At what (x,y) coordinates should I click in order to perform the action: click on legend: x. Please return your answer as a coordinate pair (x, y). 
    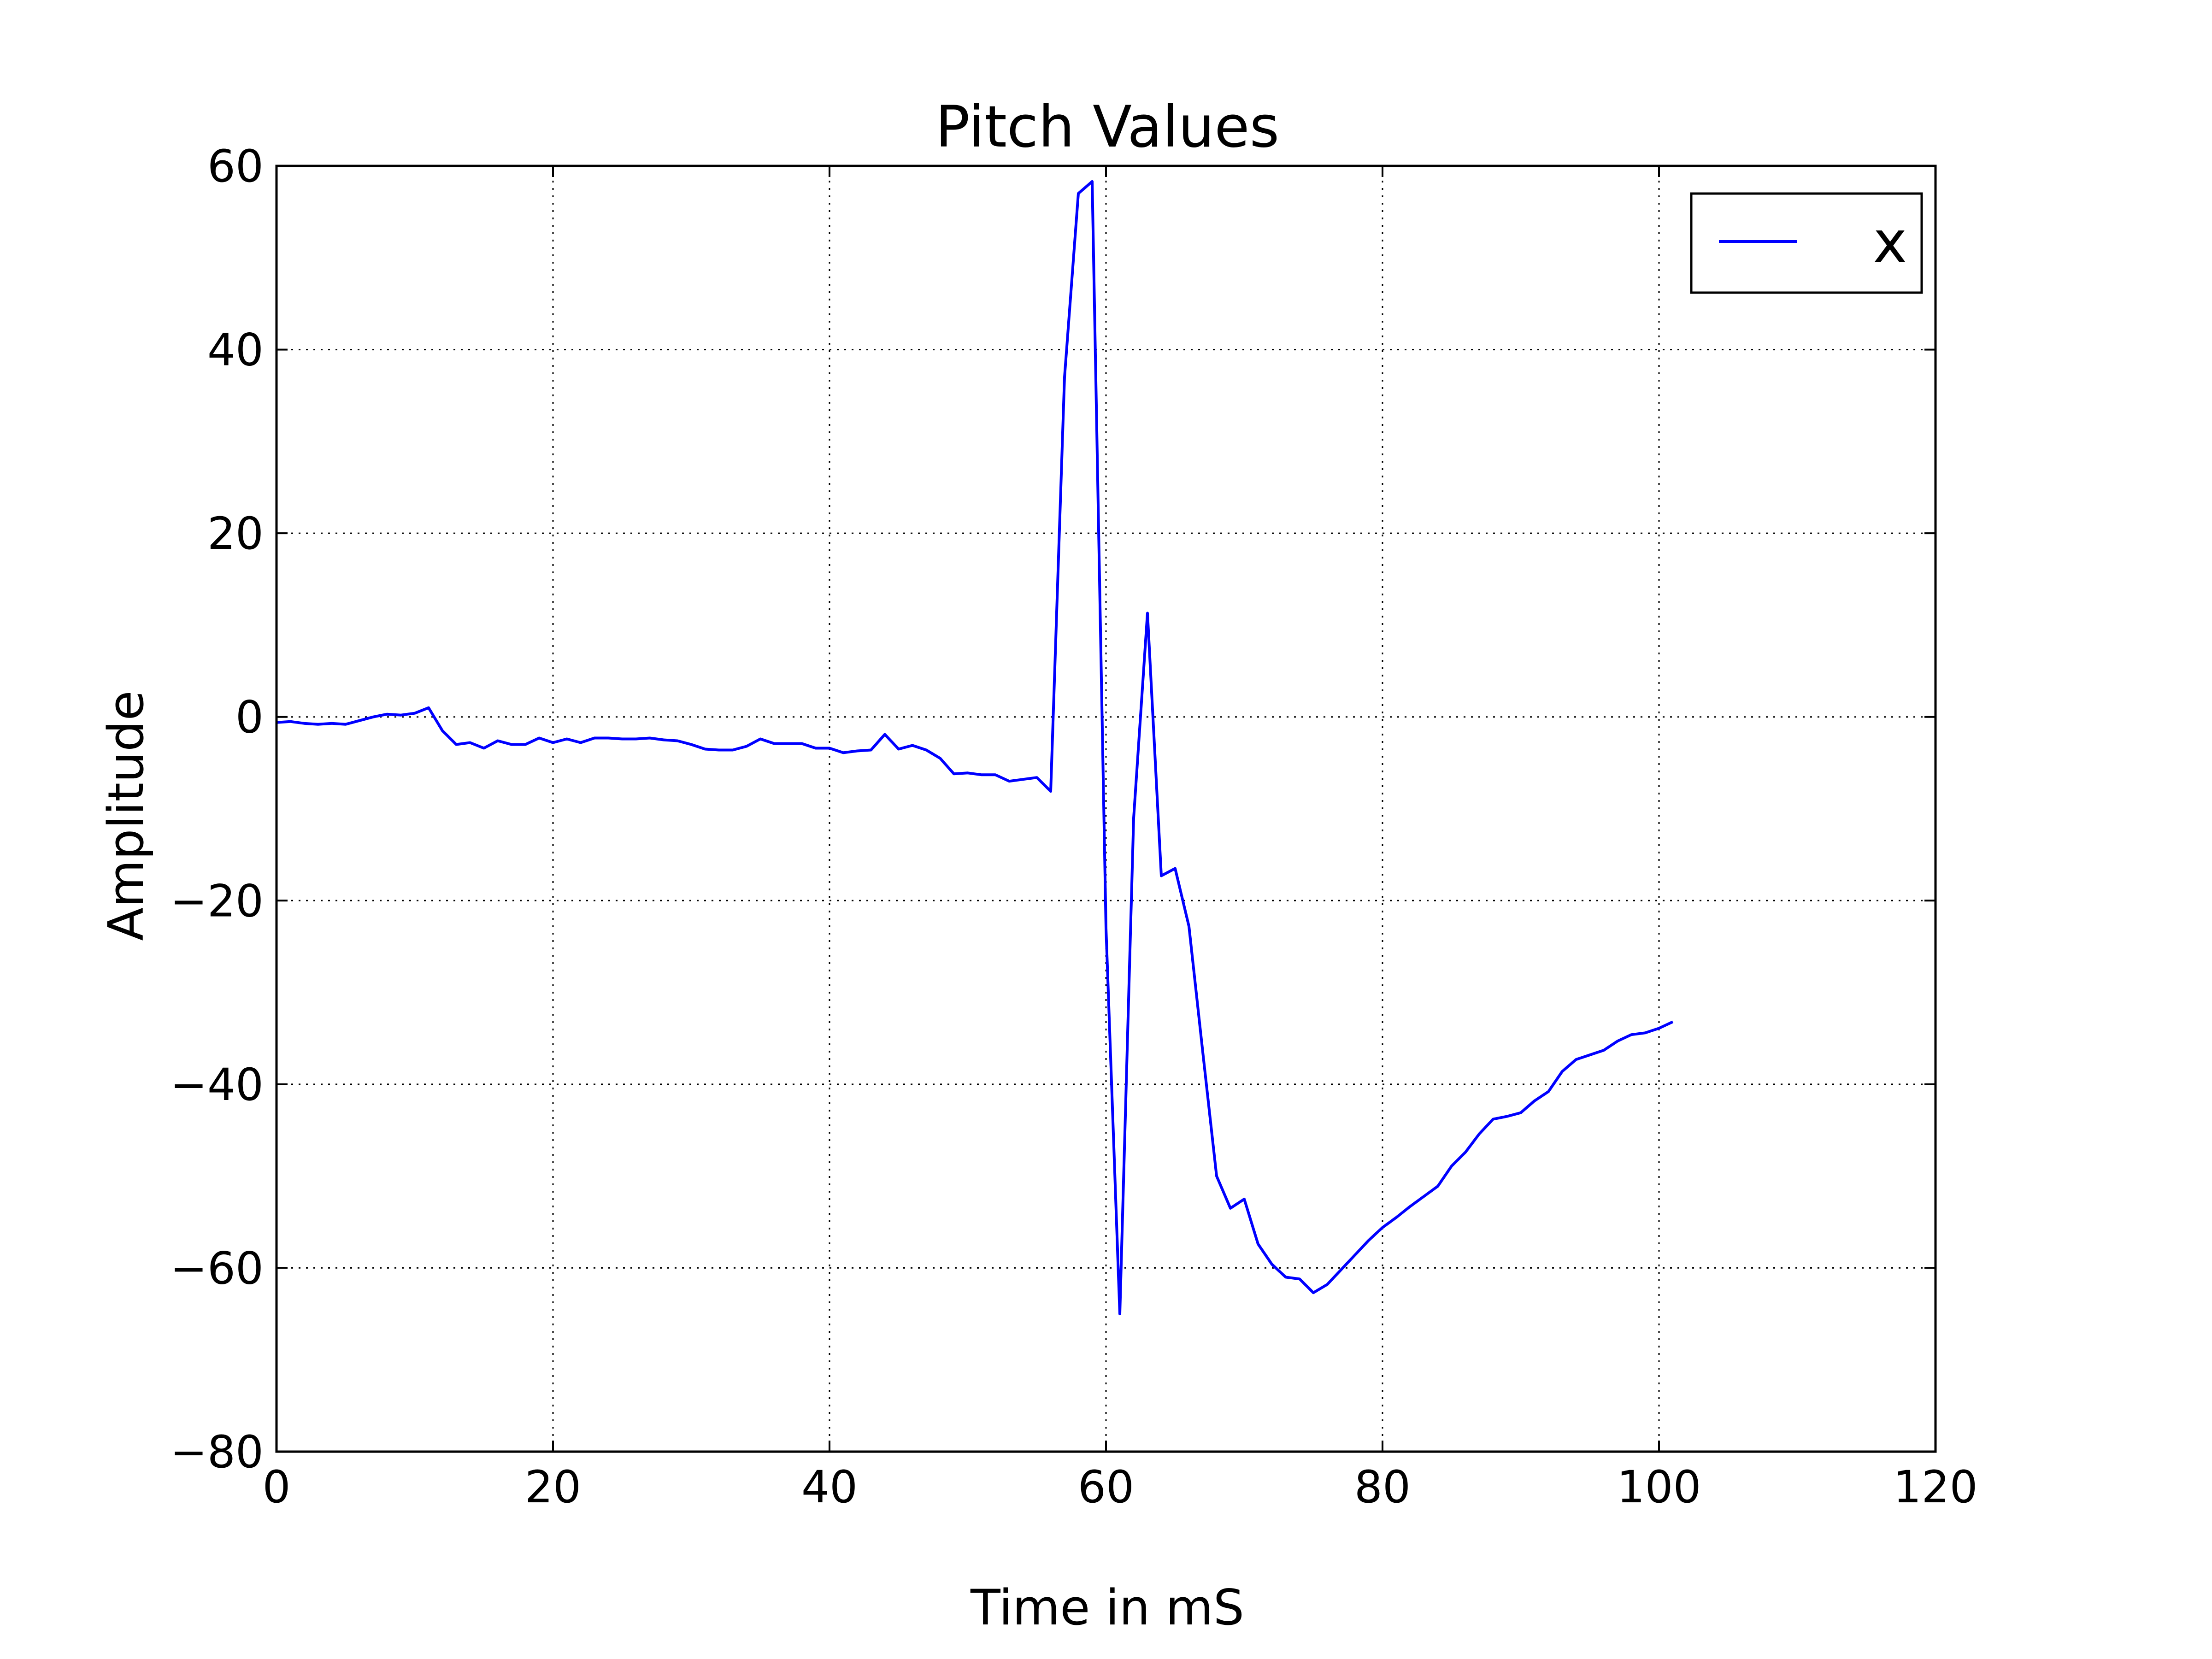
    Looking at the image, I should click on (1806, 243).